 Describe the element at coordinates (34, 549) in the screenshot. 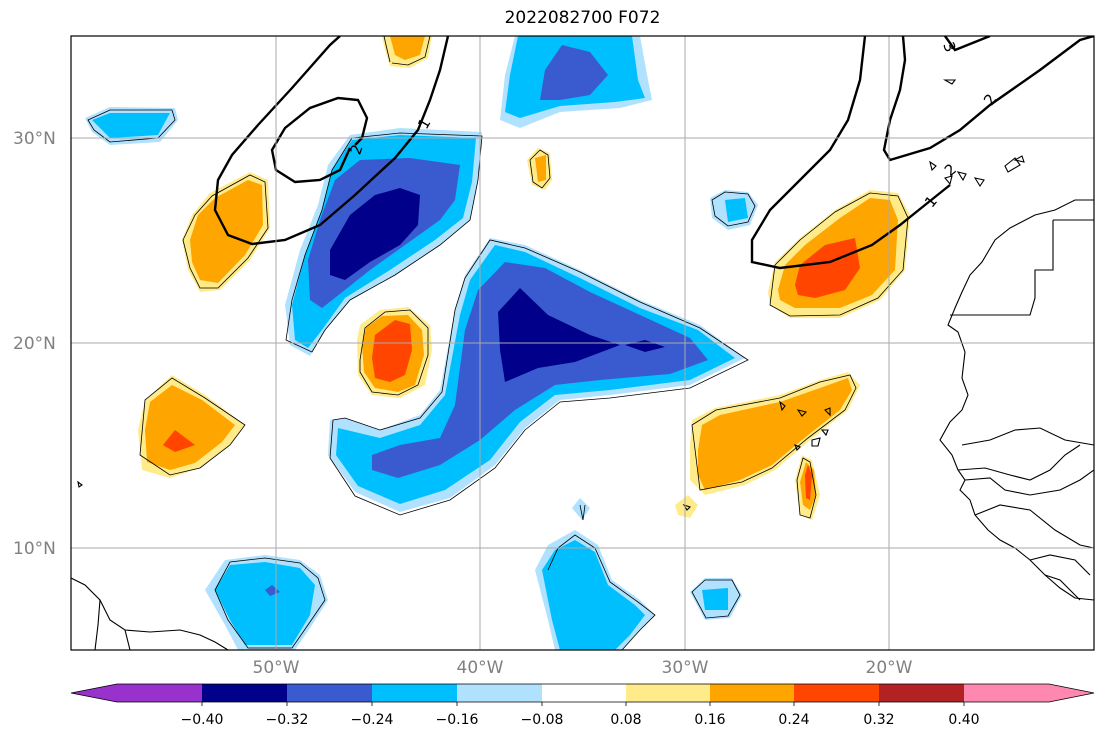

I see `lat-label-10n: 10°N` at that location.